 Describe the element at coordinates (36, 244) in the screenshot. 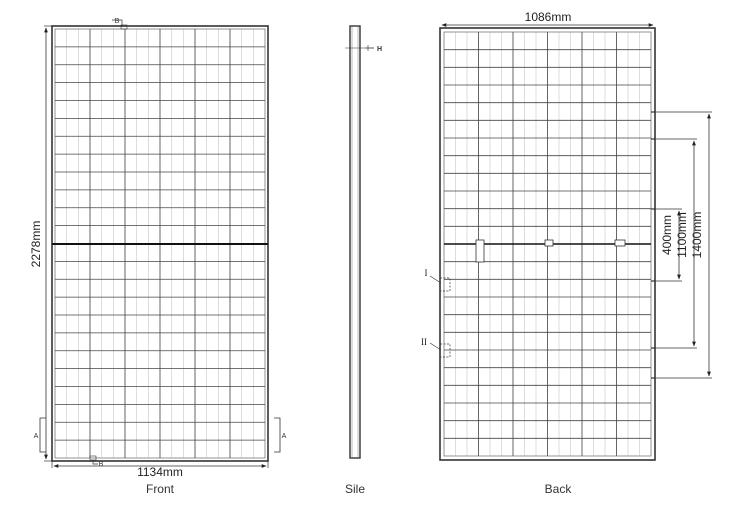

I see `front-height-label: 2278mm` at that location.